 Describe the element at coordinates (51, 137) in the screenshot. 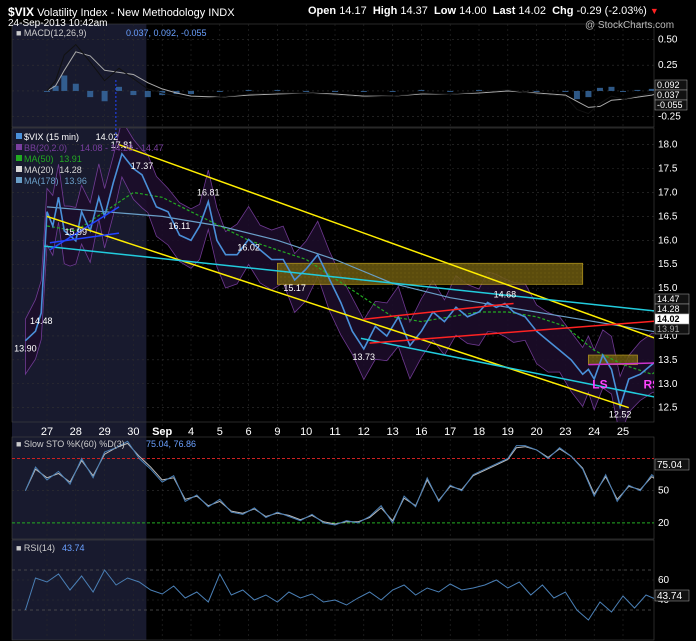

I see `price-legend-name: $VIX (15 min)` at that location.